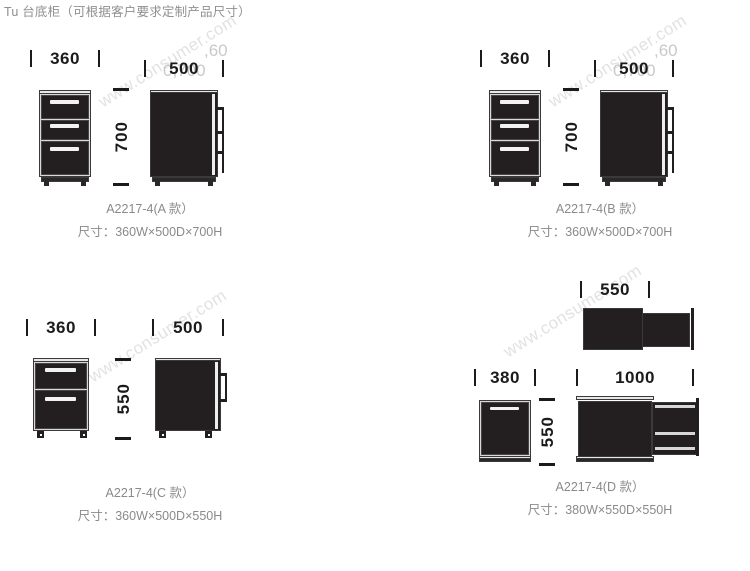 This screenshot has width=750, height=571. I want to click on dimension-depth-a: 500, so click(184, 68).